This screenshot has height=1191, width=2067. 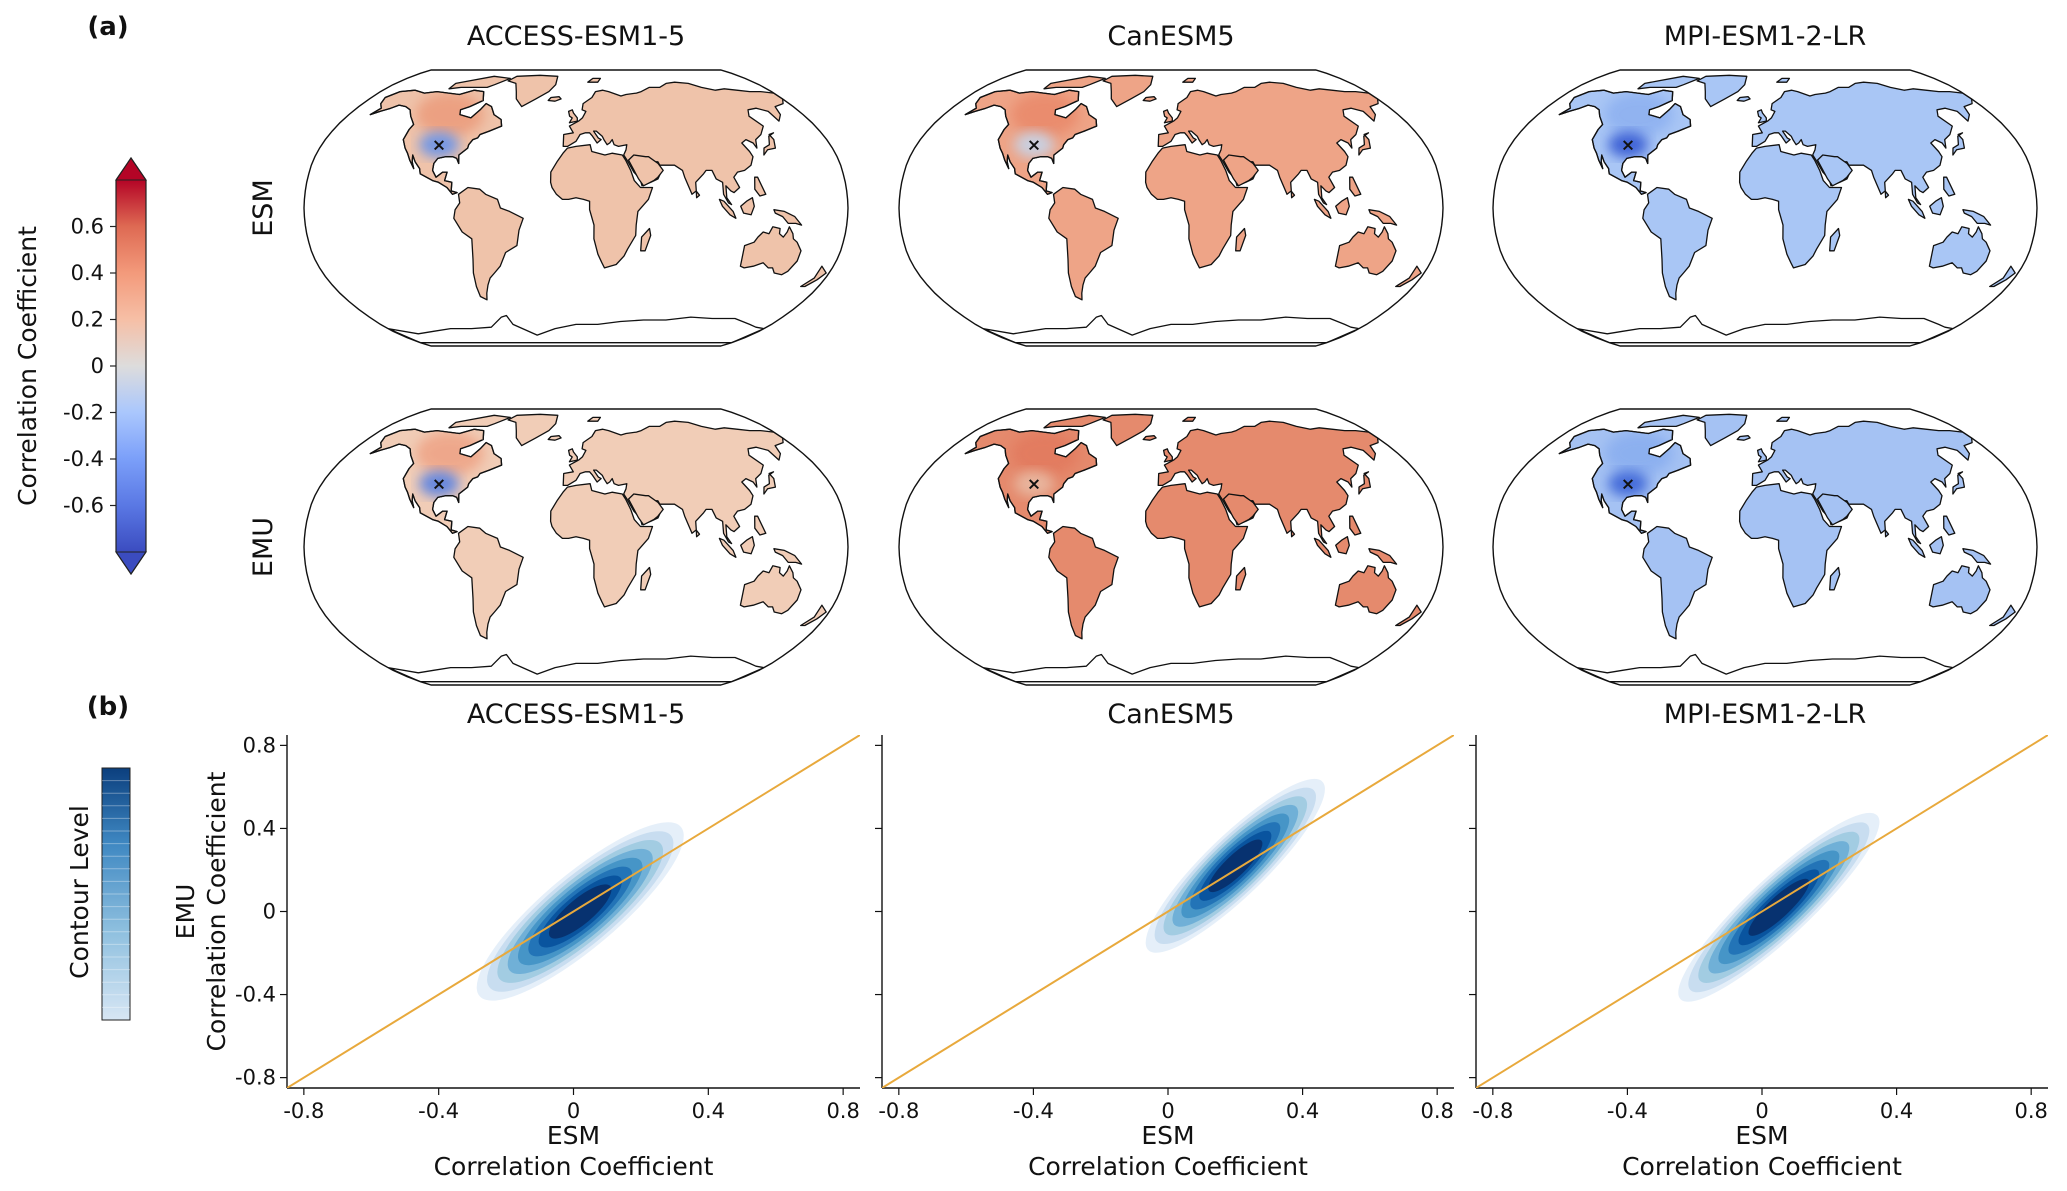 I want to click on colorbar-tick-label: -0.6, so click(x=83, y=506).